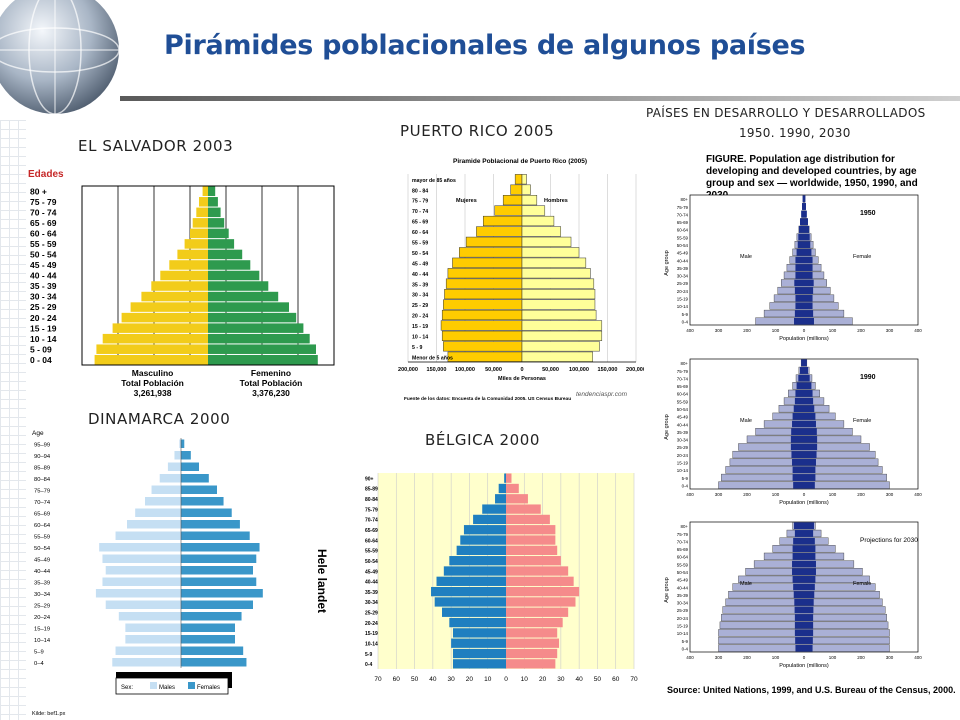  Describe the element at coordinates (543, 679) in the screenshot. I see `x-tick-label: 20` at that location.